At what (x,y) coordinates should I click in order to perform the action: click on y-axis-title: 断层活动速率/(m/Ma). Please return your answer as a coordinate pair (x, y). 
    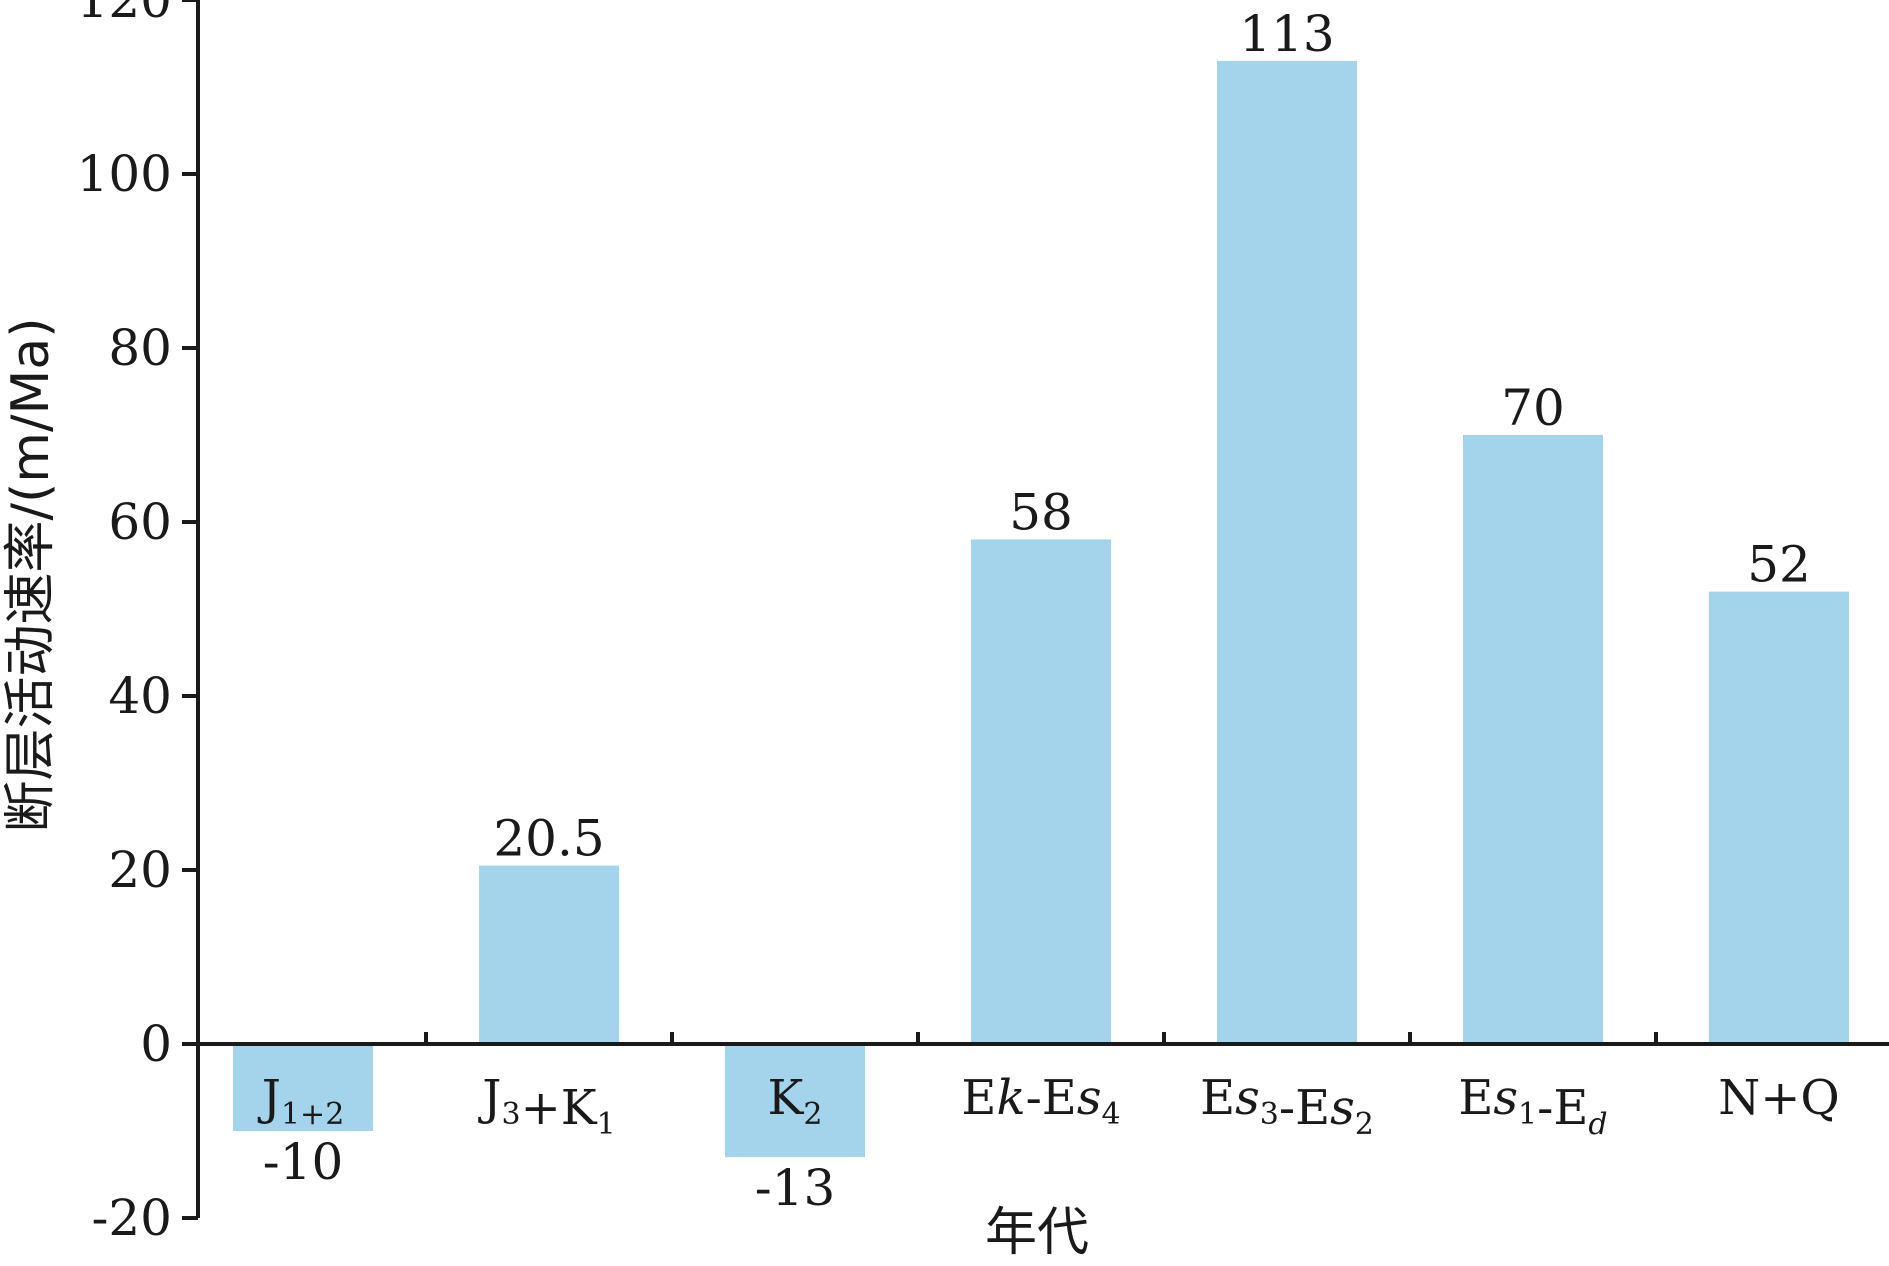
    Looking at the image, I should click on (31, 575).